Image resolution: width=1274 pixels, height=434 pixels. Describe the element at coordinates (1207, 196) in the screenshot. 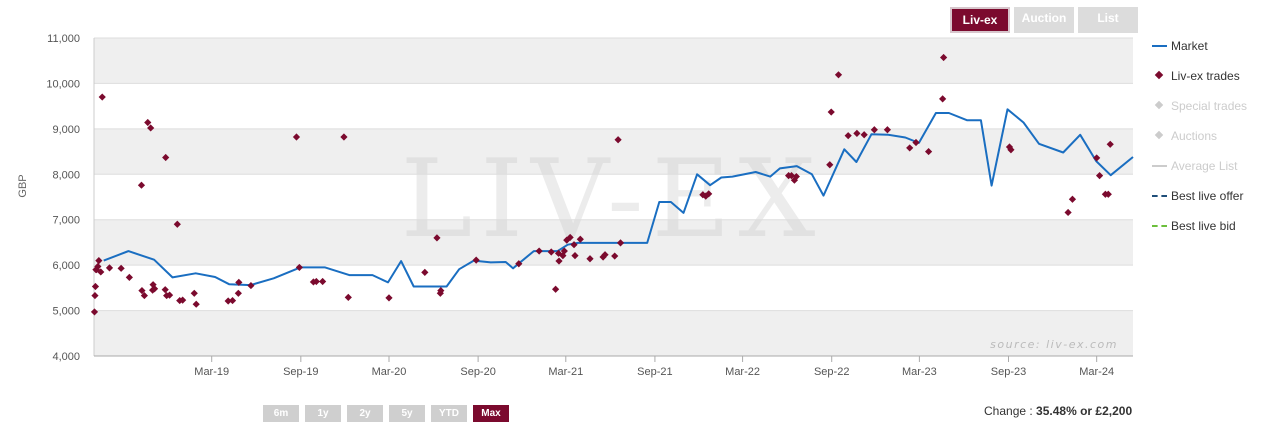

I see `legend-label: Best live offer` at that location.